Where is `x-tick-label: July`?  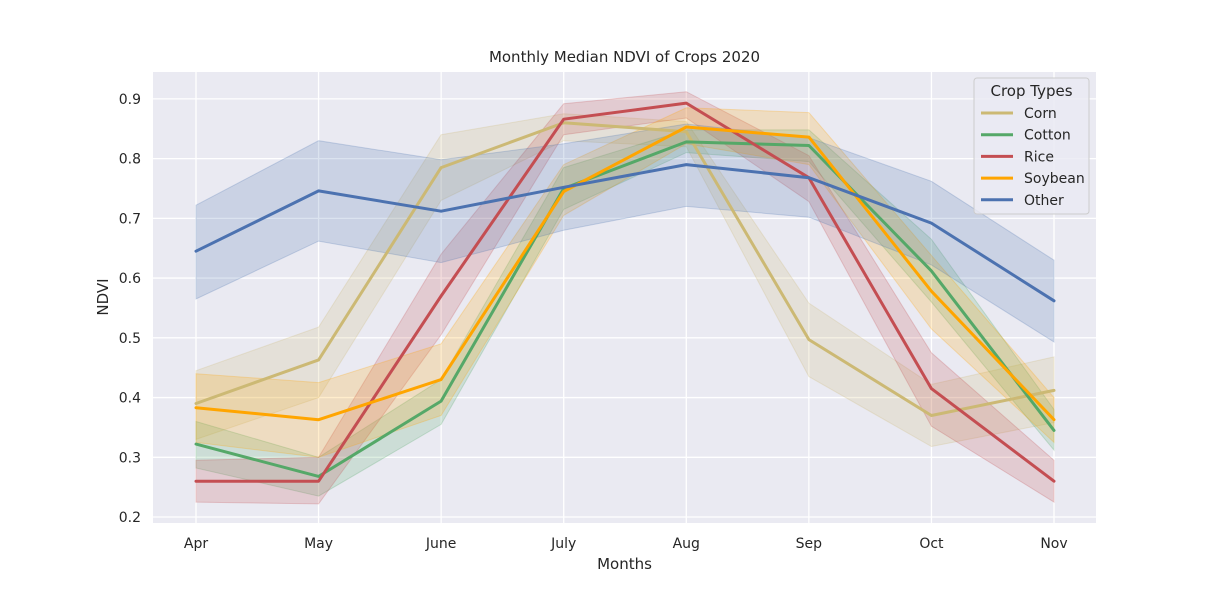 x-tick-label: July is located at coordinates (563, 544).